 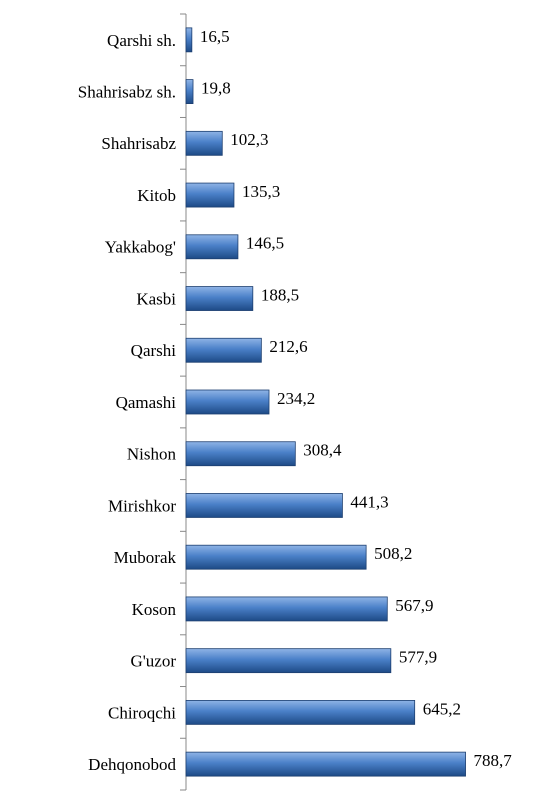 I want to click on y-tick-label: Kasbi, so click(x=156, y=298).